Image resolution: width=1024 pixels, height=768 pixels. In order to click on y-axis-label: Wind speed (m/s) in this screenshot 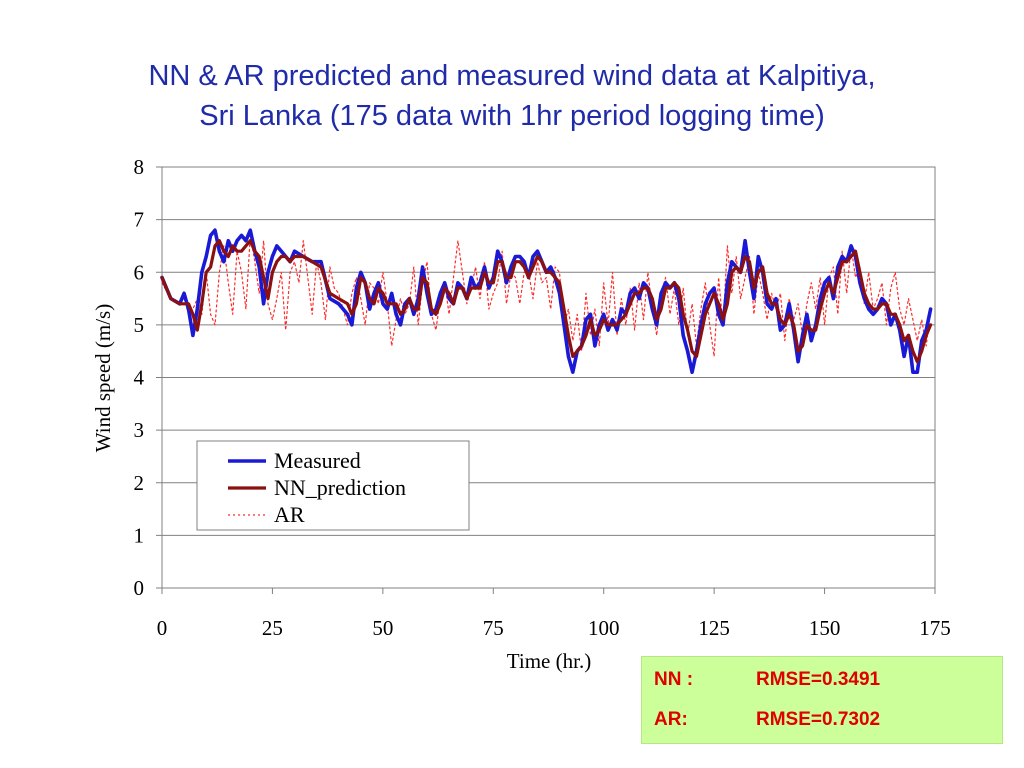, I will do `click(103, 378)`.